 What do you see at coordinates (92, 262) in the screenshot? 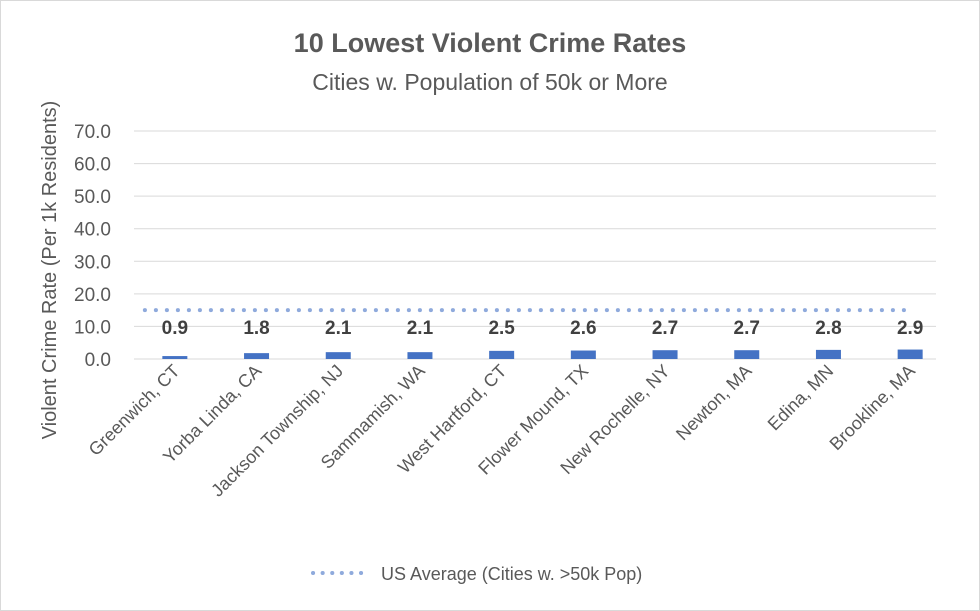
I see `y-tick-label: 30.0` at bounding box center [92, 262].